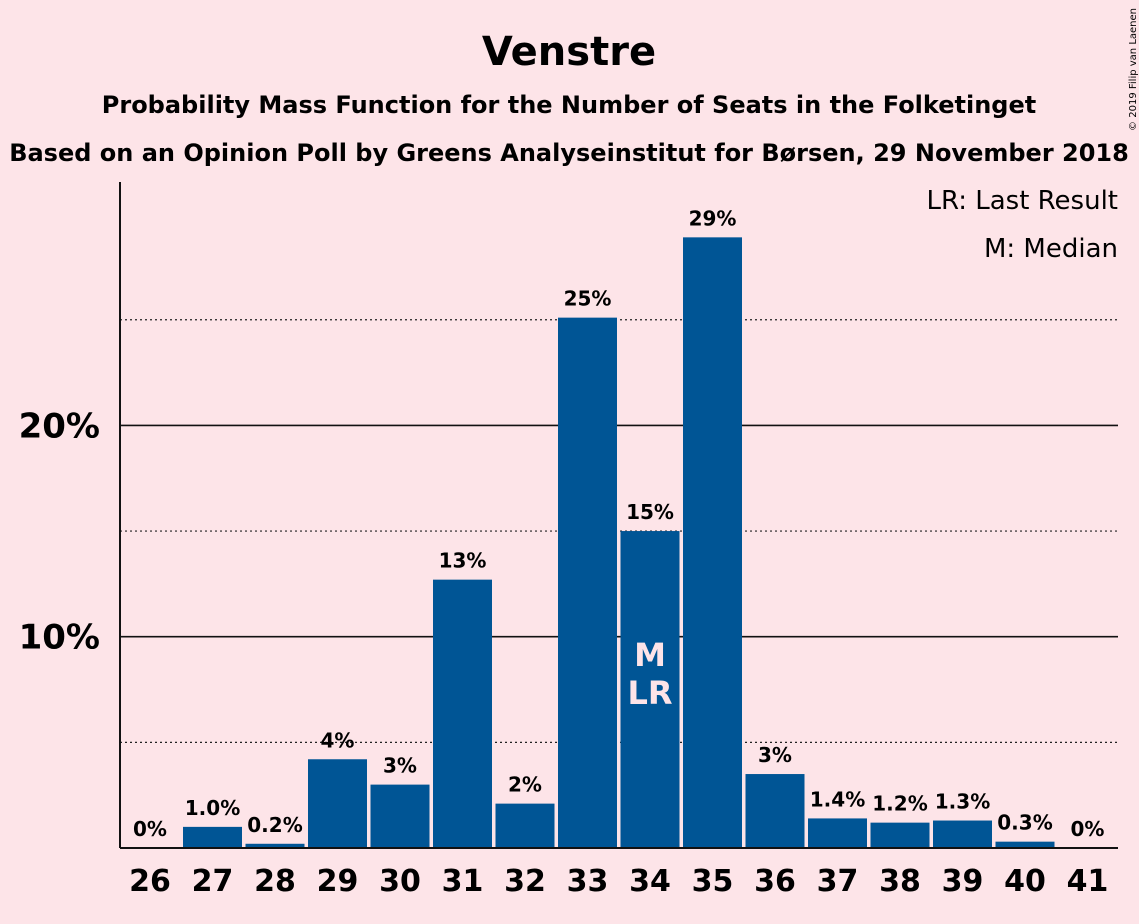 The width and height of the screenshot is (1139, 924). Describe the element at coordinates (463, 881) in the screenshot. I see `x-tick-31: 31` at that location.